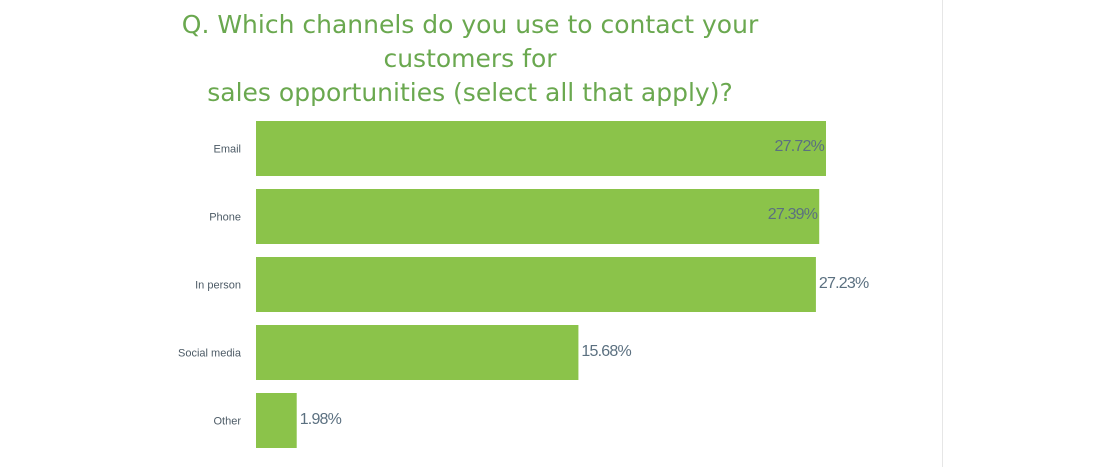 This screenshot has height=467, width=1099. What do you see at coordinates (942, 233) in the screenshot?
I see `panel-divider` at bounding box center [942, 233].